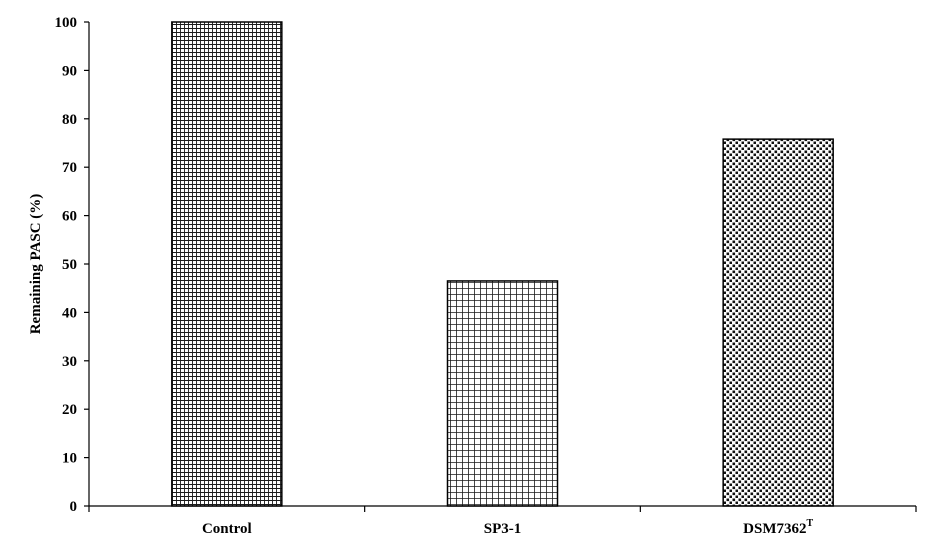 The height and width of the screenshot is (553, 936). I want to click on bar-dsm7362, so click(778, 322).